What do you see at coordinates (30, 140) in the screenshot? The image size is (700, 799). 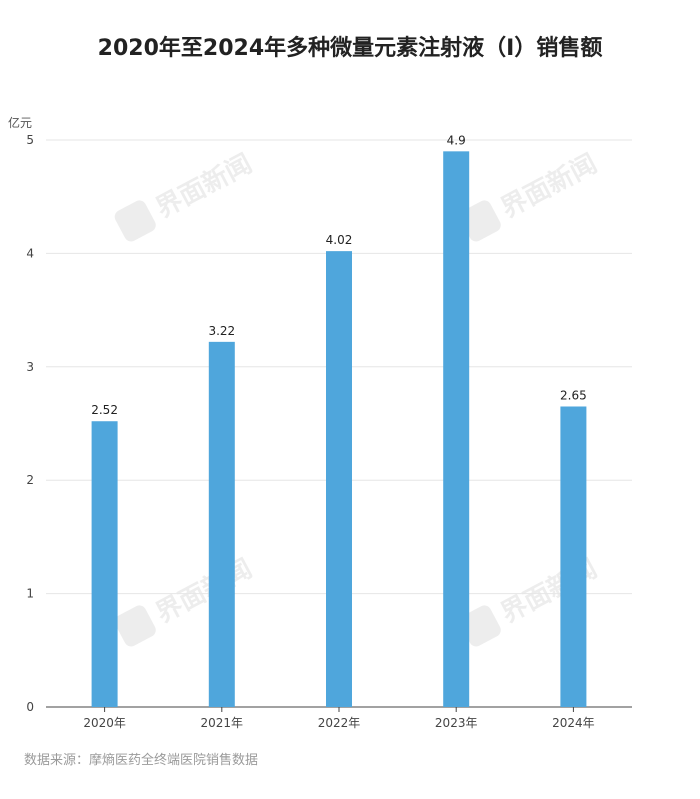 I see `y-tick-label: 5` at bounding box center [30, 140].